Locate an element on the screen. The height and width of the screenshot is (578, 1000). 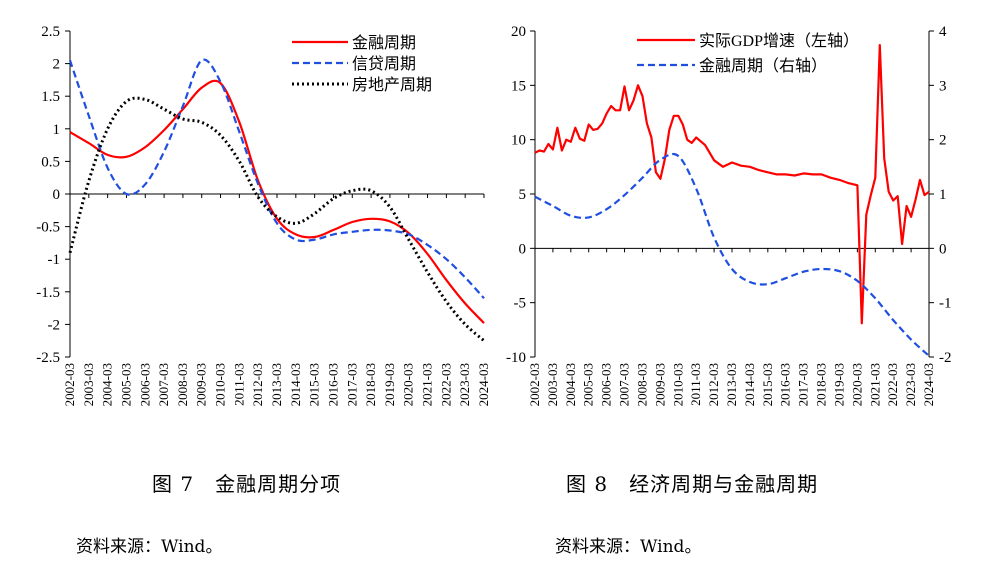
y-tick-label: 2 is located at coordinates (57, 65).